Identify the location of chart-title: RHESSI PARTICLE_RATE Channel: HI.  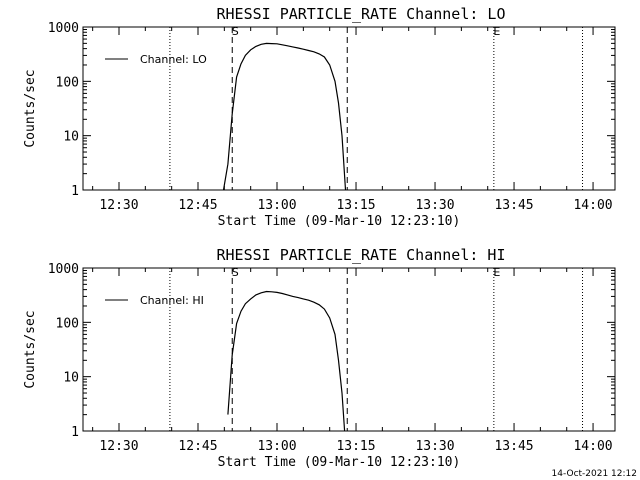
(361, 255).